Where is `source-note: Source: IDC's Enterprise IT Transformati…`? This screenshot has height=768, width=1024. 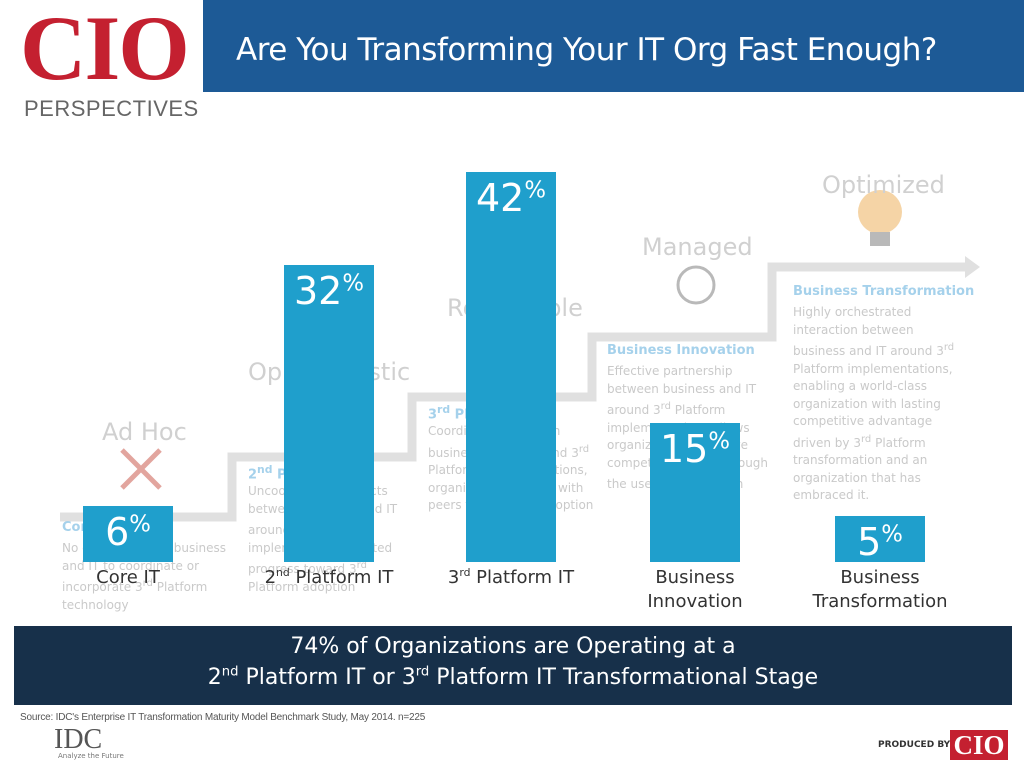 source-note: Source: IDC's Enterprise IT Transformati… is located at coordinates (223, 717).